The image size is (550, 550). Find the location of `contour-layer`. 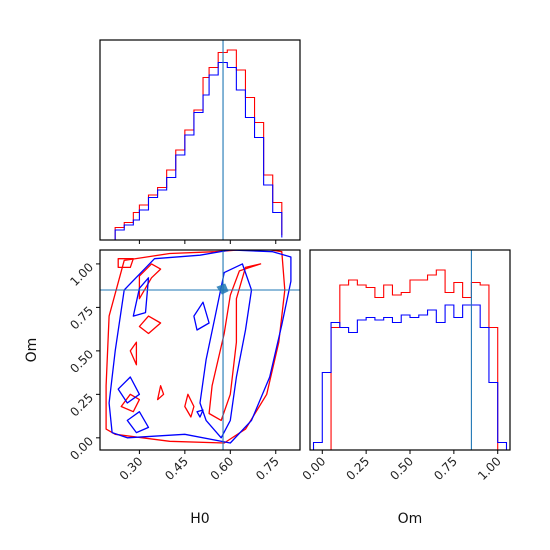

contour-layer is located at coordinates (198, 347).